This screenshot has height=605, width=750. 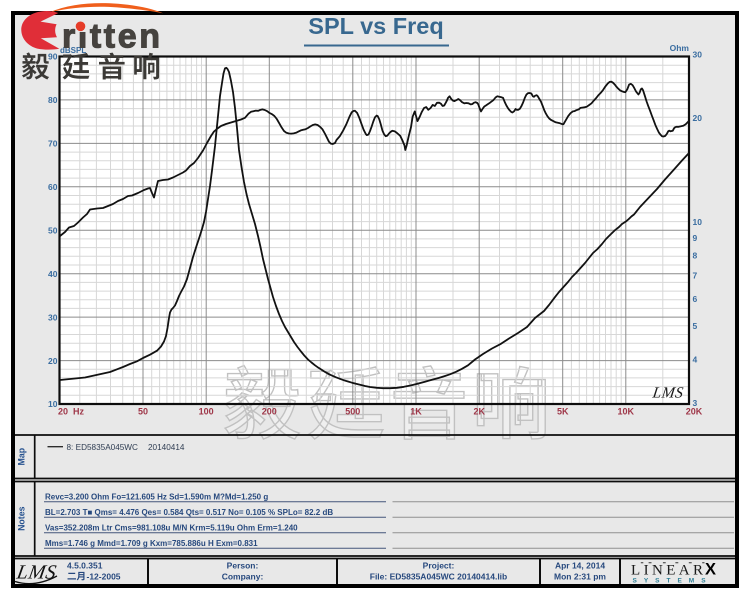 What do you see at coordinates (85, 566) in the screenshot?
I see `svg-text: 4.5.0.351` at bounding box center [85, 566].